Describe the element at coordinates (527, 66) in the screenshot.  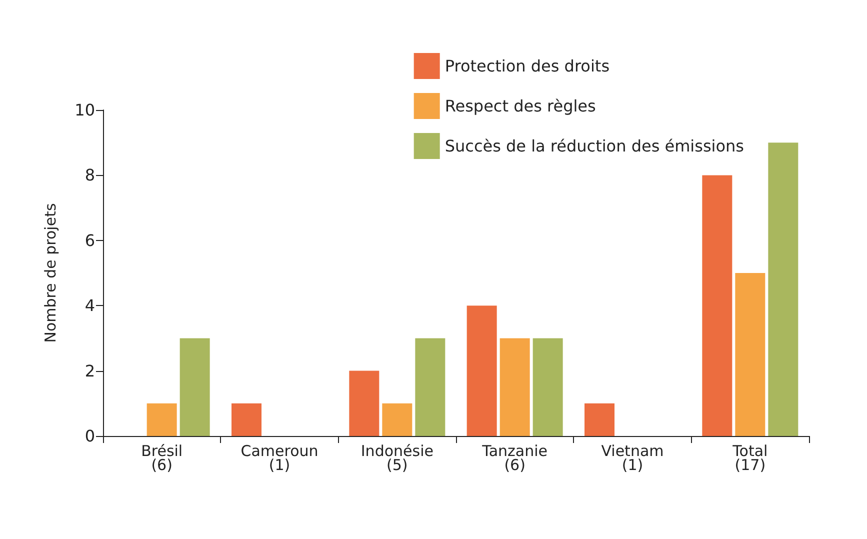
I see `legend-label: Protection des droits` at that location.